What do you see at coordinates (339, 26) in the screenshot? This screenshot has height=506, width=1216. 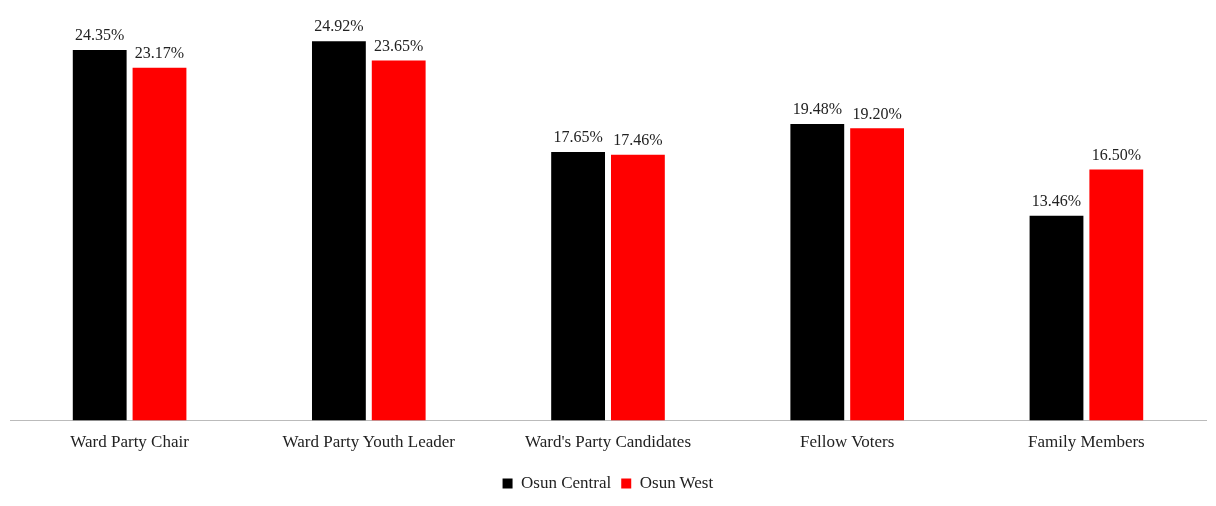 I see `data-label: 24.92%` at bounding box center [339, 26].